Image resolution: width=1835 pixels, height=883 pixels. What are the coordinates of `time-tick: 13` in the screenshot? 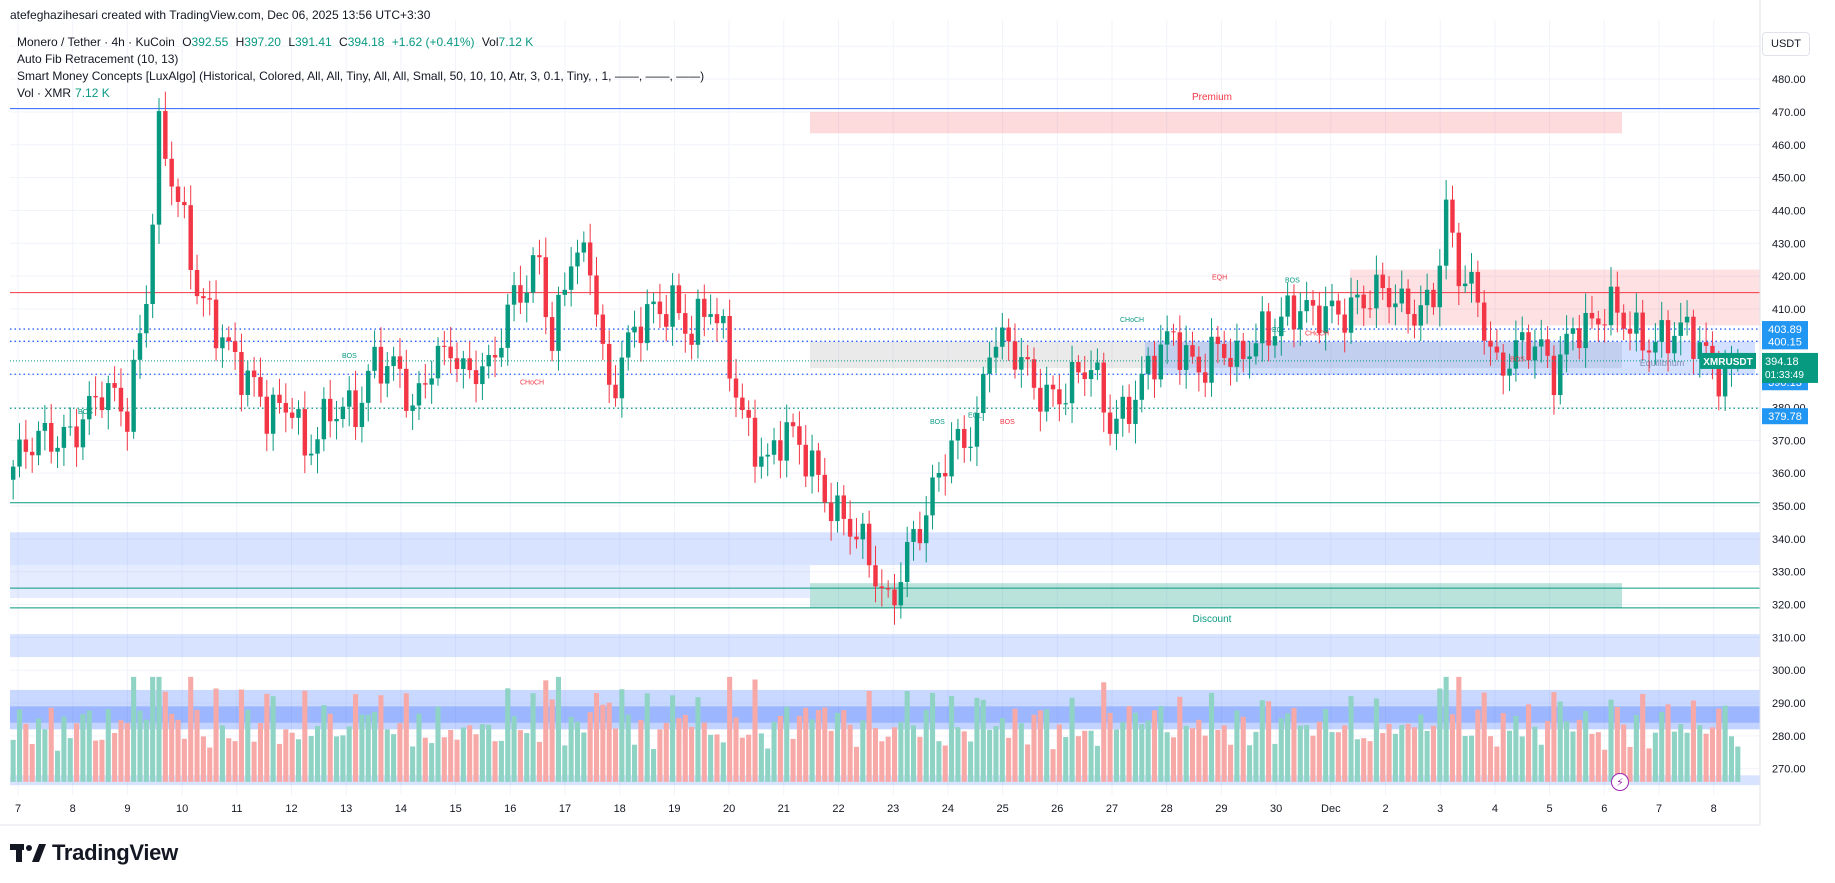 It's located at (346, 809).